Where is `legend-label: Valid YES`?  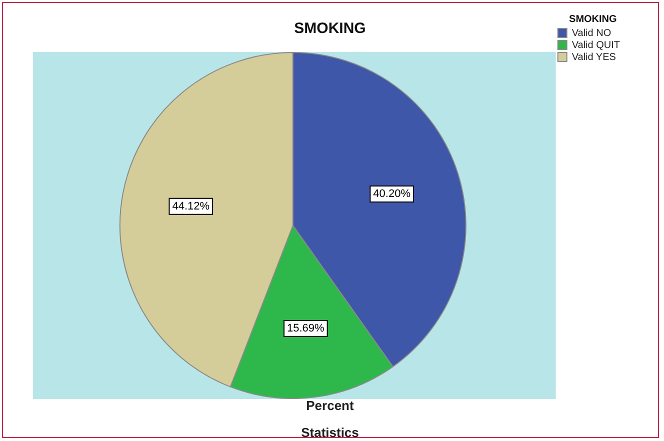
legend-label: Valid YES is located at coordinates (594, 57).